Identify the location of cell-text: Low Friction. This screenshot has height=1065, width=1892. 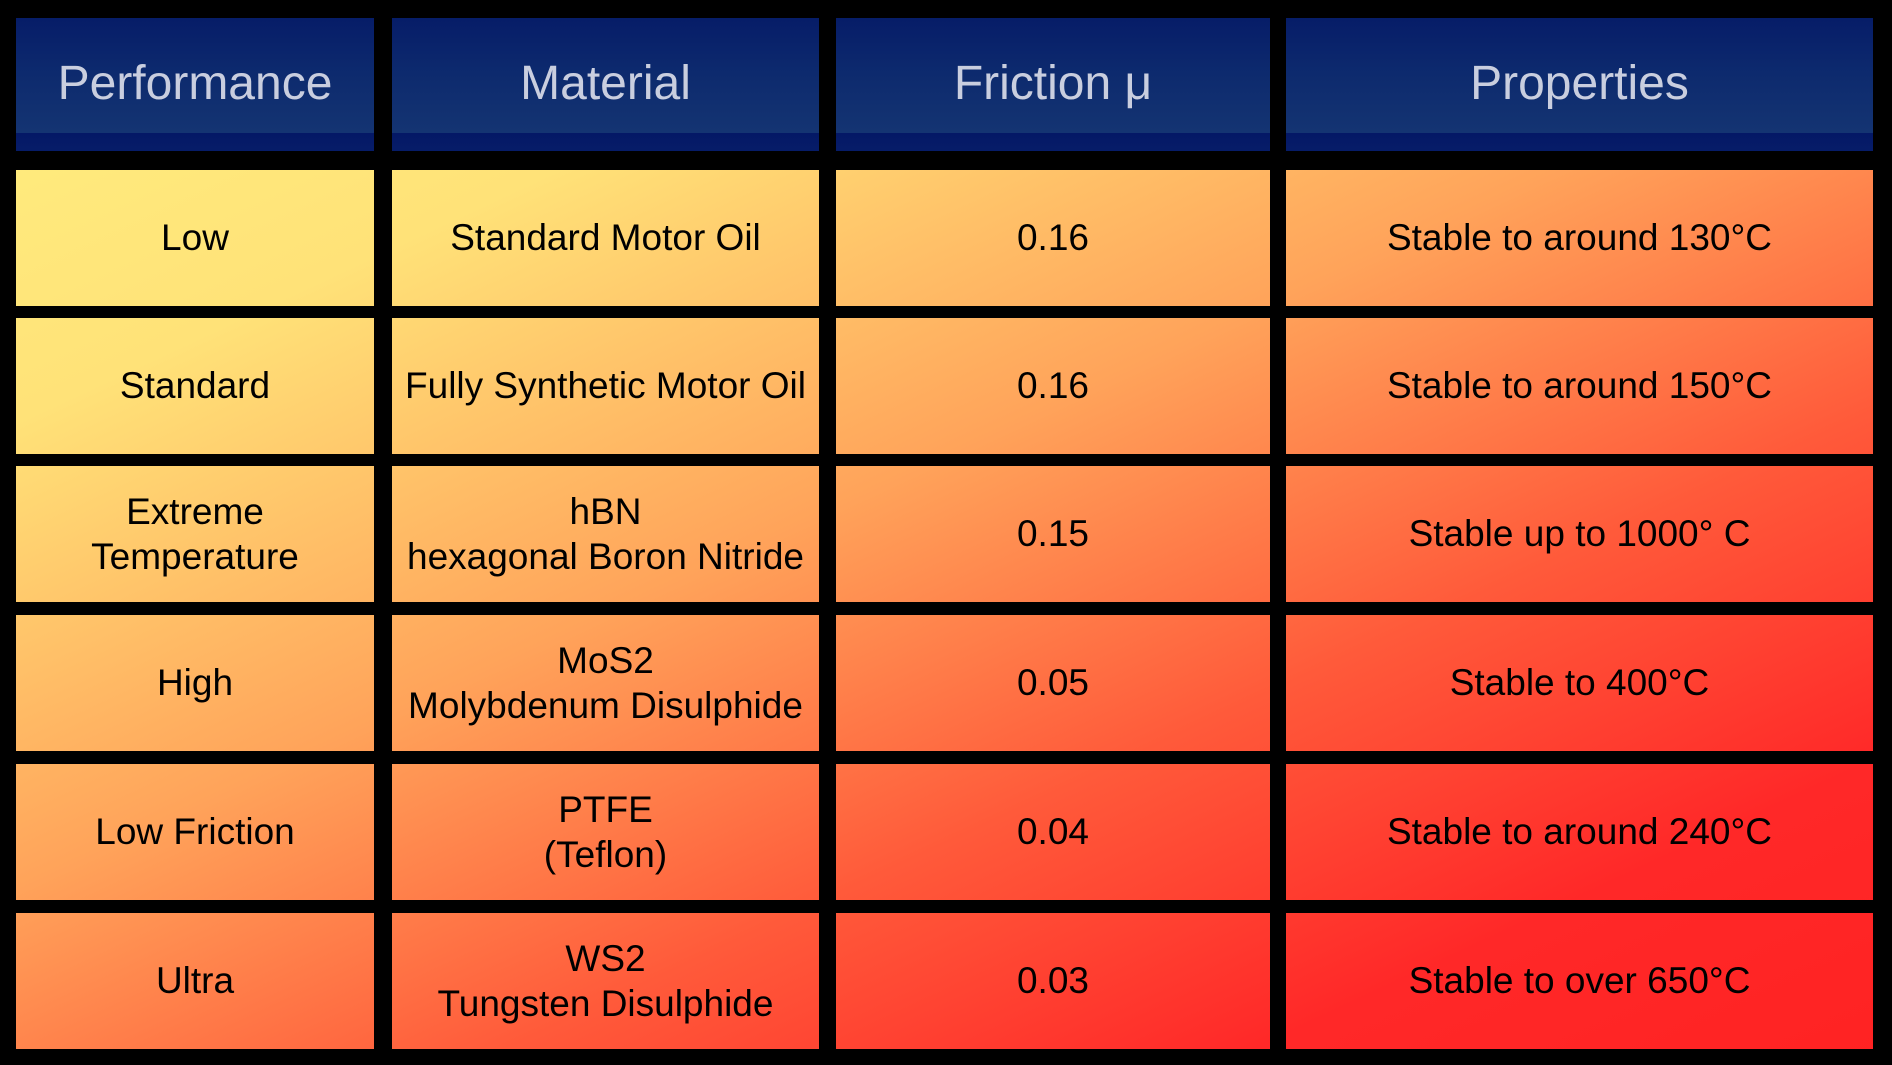
(195, 832).